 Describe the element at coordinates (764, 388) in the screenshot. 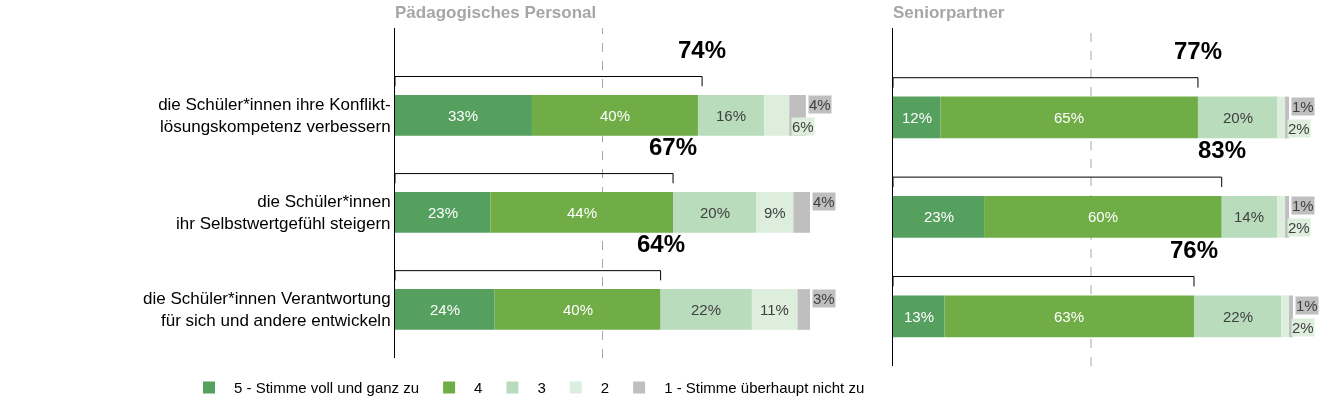

I see `legend-label: 1 - Stimme überhaupt nicht zu` at that location.